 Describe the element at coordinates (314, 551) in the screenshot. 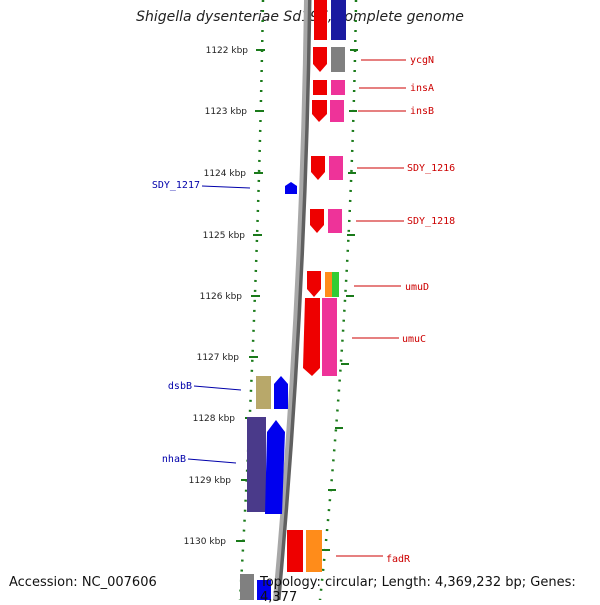

I see `gene-block-fadR-orange` at that location.